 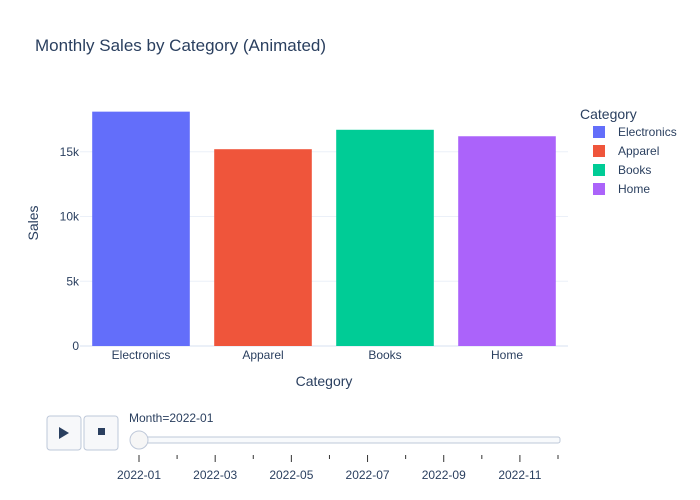 I want to click on x-tick-labels: Electronics Apparel Books Home, so click(x=318, y=355).